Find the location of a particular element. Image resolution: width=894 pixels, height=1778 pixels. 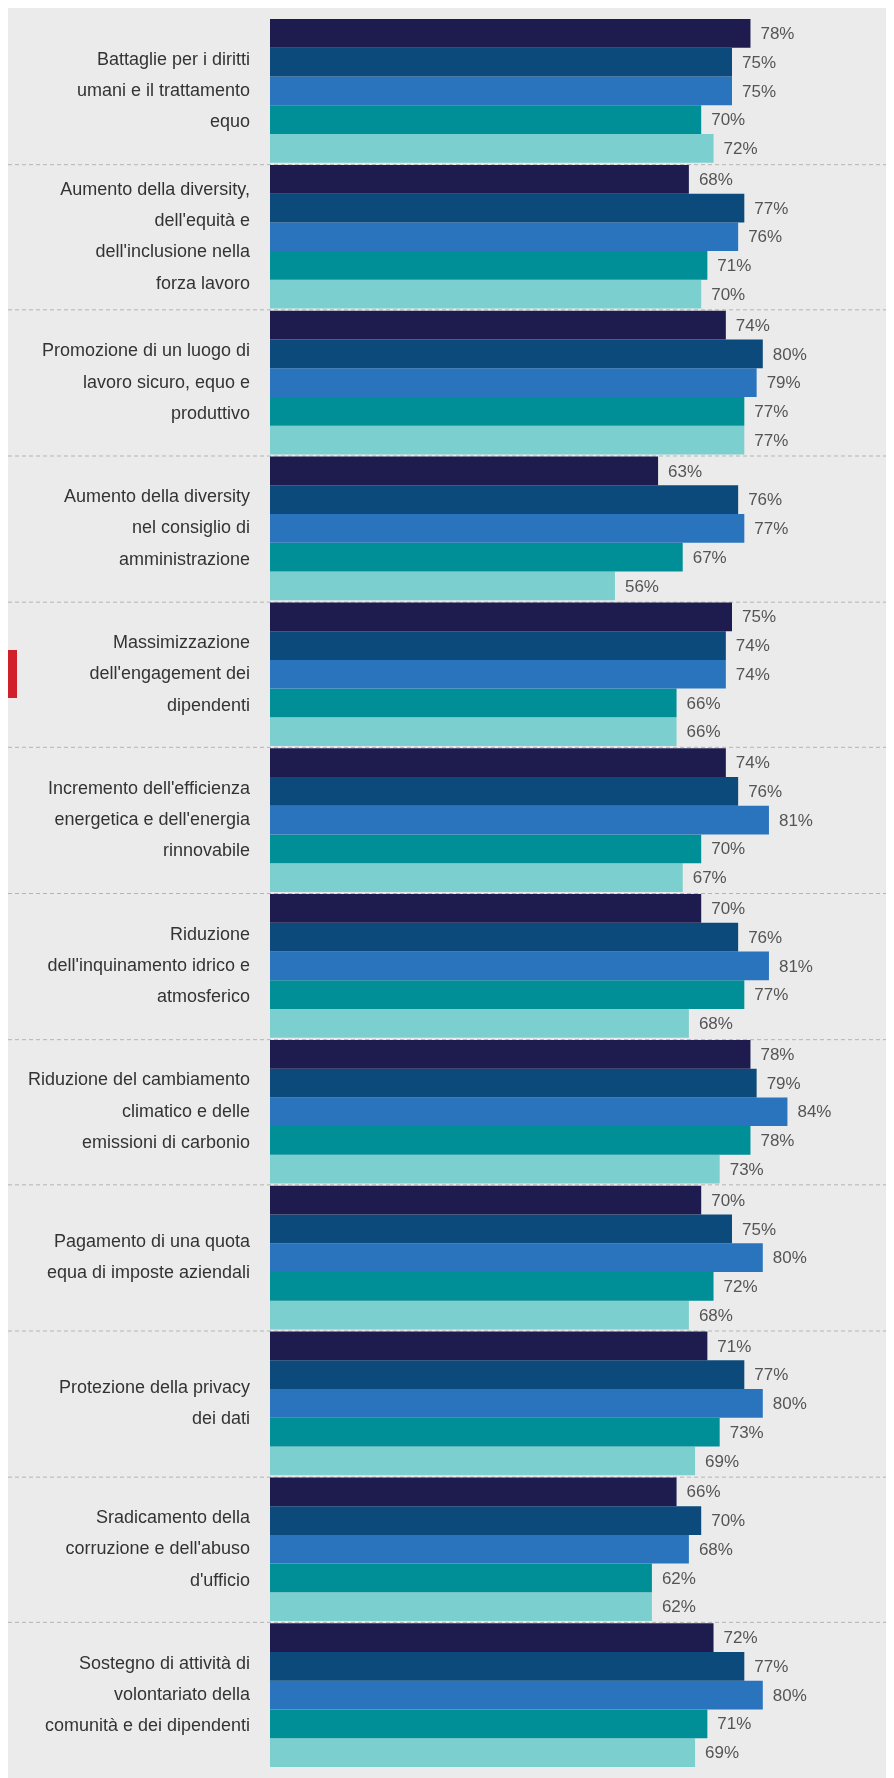

data-label: 63% is located at coordinates (685, 471).